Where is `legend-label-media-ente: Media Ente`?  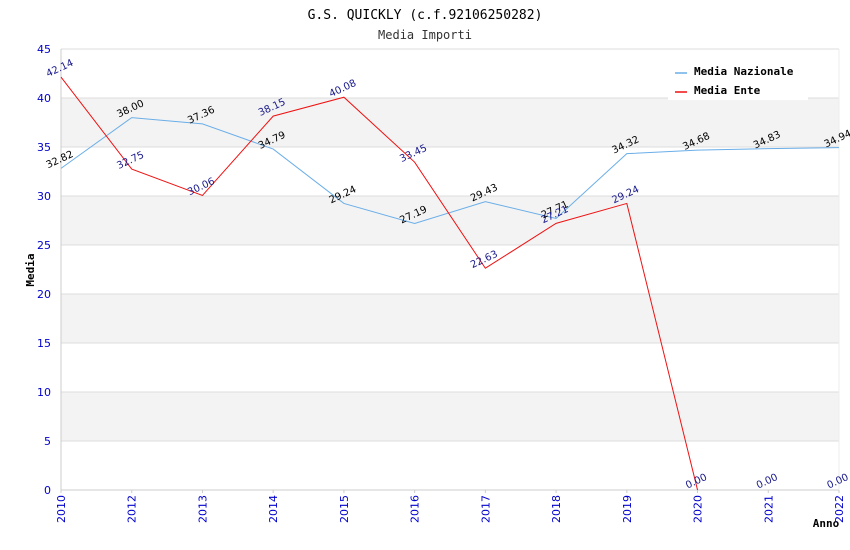 legend-label-media-ente: Media Ente is located at coordinates (727, 90).